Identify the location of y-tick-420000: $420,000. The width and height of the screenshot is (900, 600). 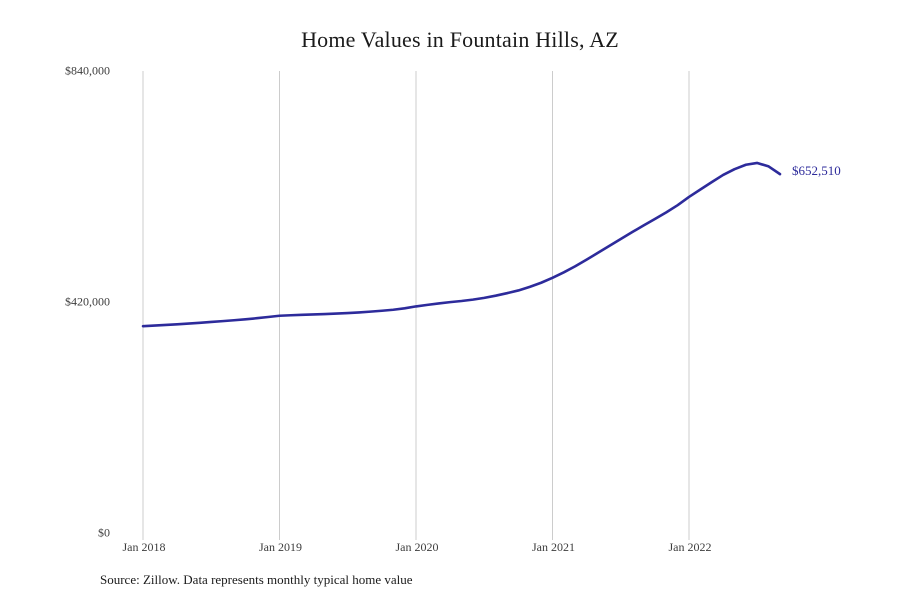
(87, 301).